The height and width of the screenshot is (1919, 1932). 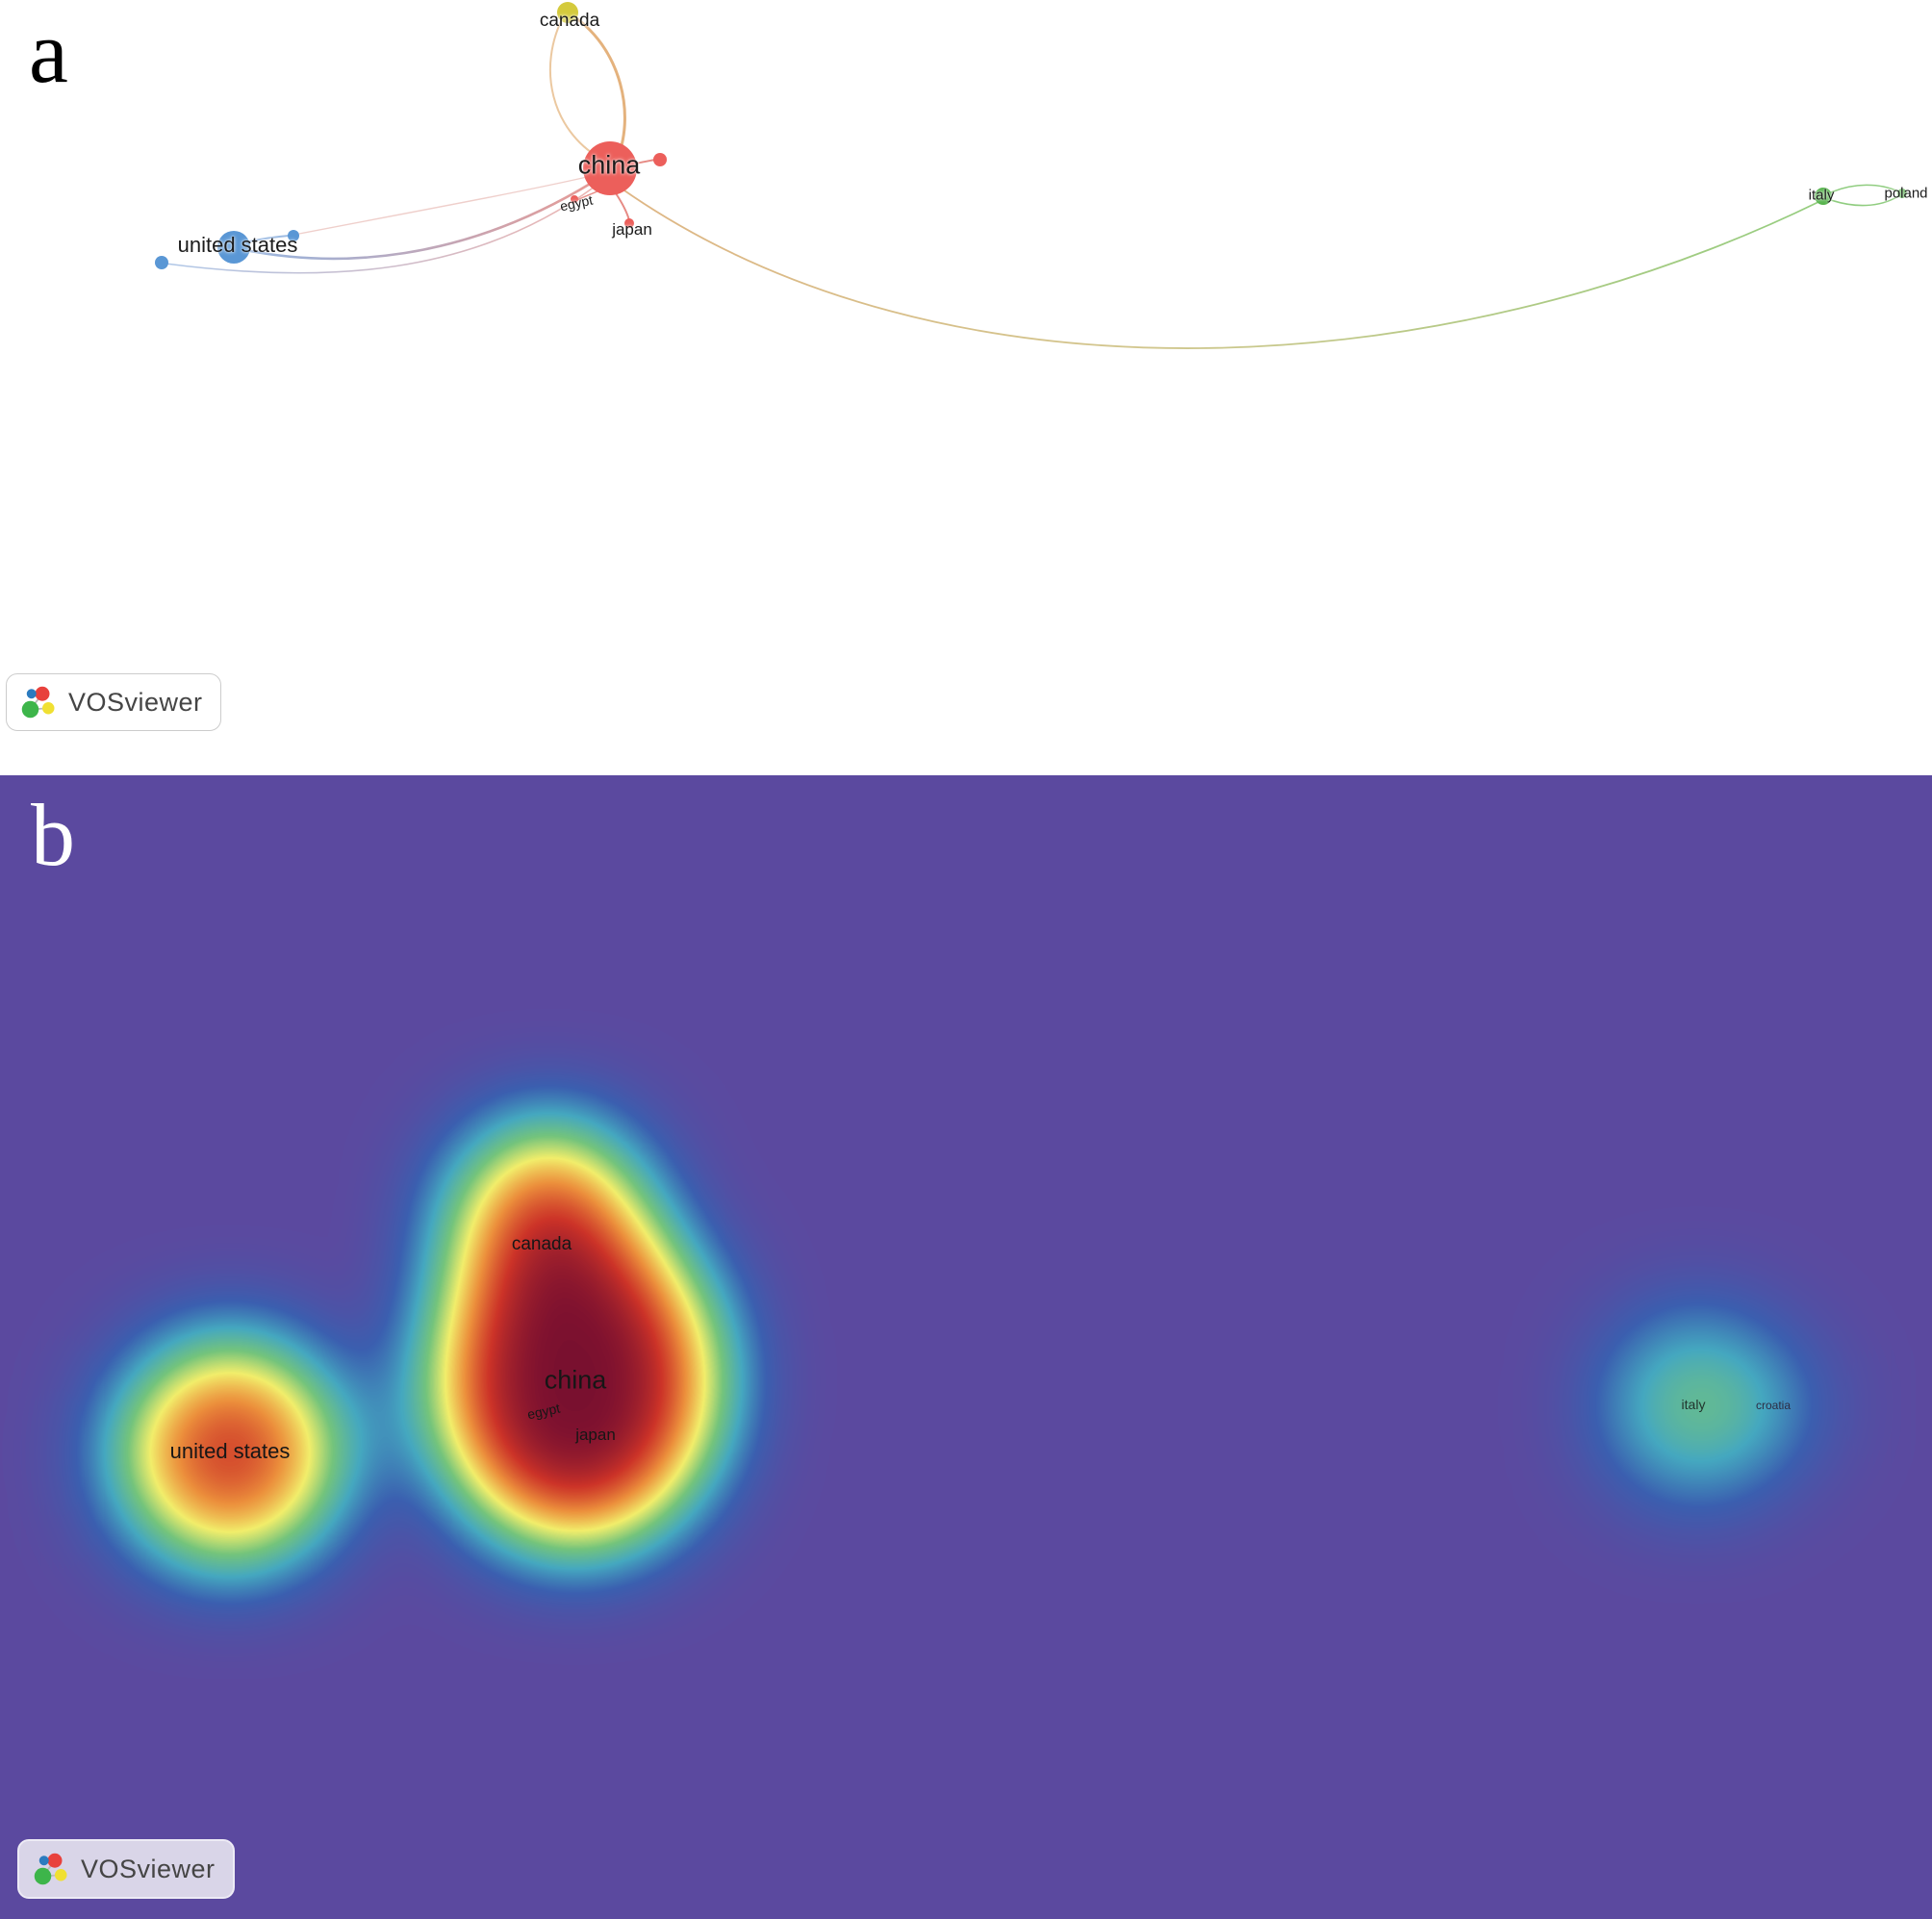 What do you see at coordinates (1773, 1406) in the screenshot?
I see `density-label-croatia: croatia` at bounding box center [1773, 1406].